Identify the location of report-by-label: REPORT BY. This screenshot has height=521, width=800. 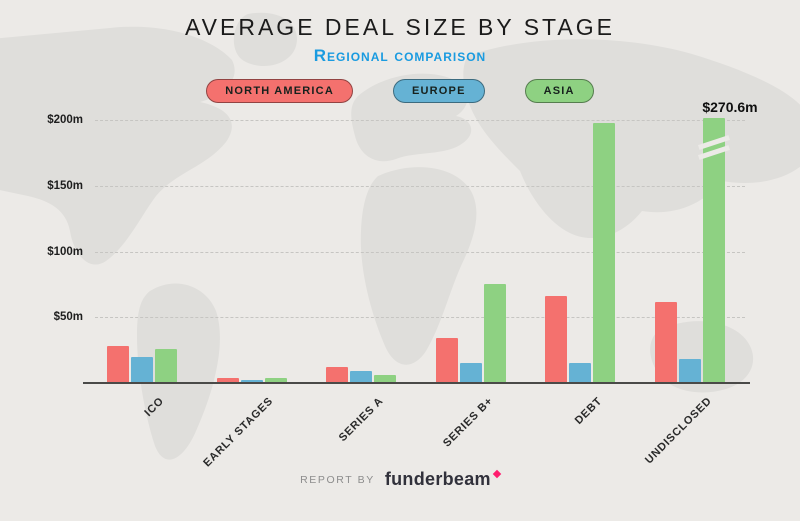
(337, 479).